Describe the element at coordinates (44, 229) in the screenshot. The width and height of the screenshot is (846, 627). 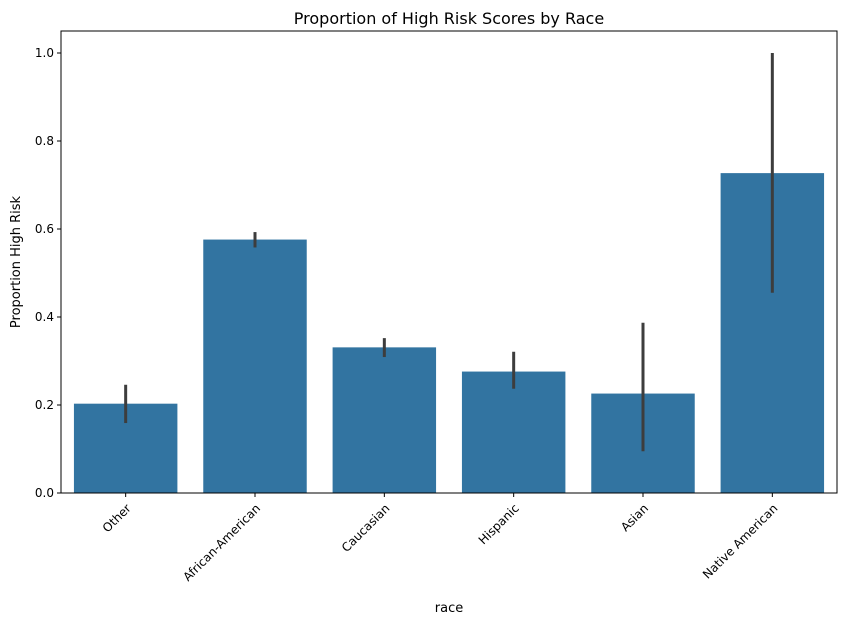
I see `y-tick-label: 0.6` at that location.